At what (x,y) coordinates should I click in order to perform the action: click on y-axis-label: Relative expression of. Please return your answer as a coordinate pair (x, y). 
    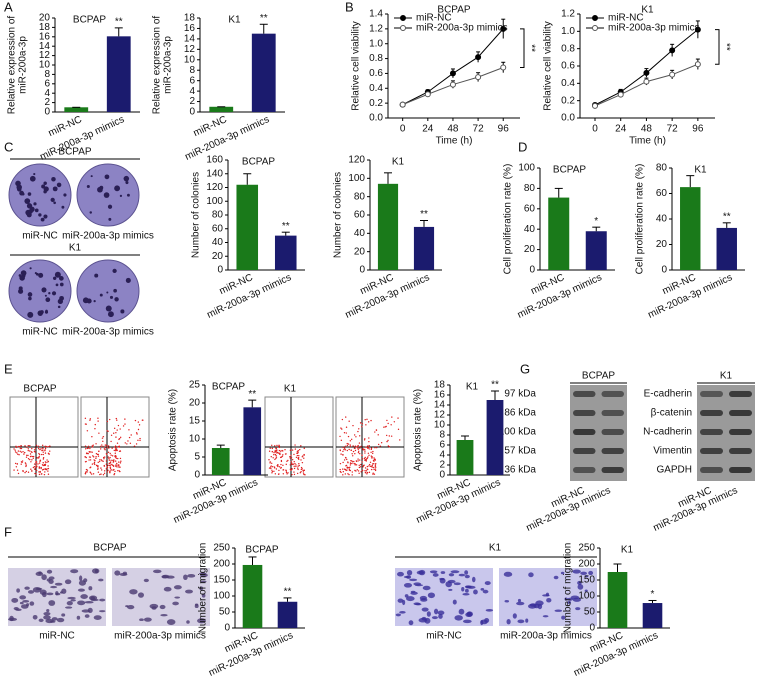
    Looking at the image, I should click on (12, 65).